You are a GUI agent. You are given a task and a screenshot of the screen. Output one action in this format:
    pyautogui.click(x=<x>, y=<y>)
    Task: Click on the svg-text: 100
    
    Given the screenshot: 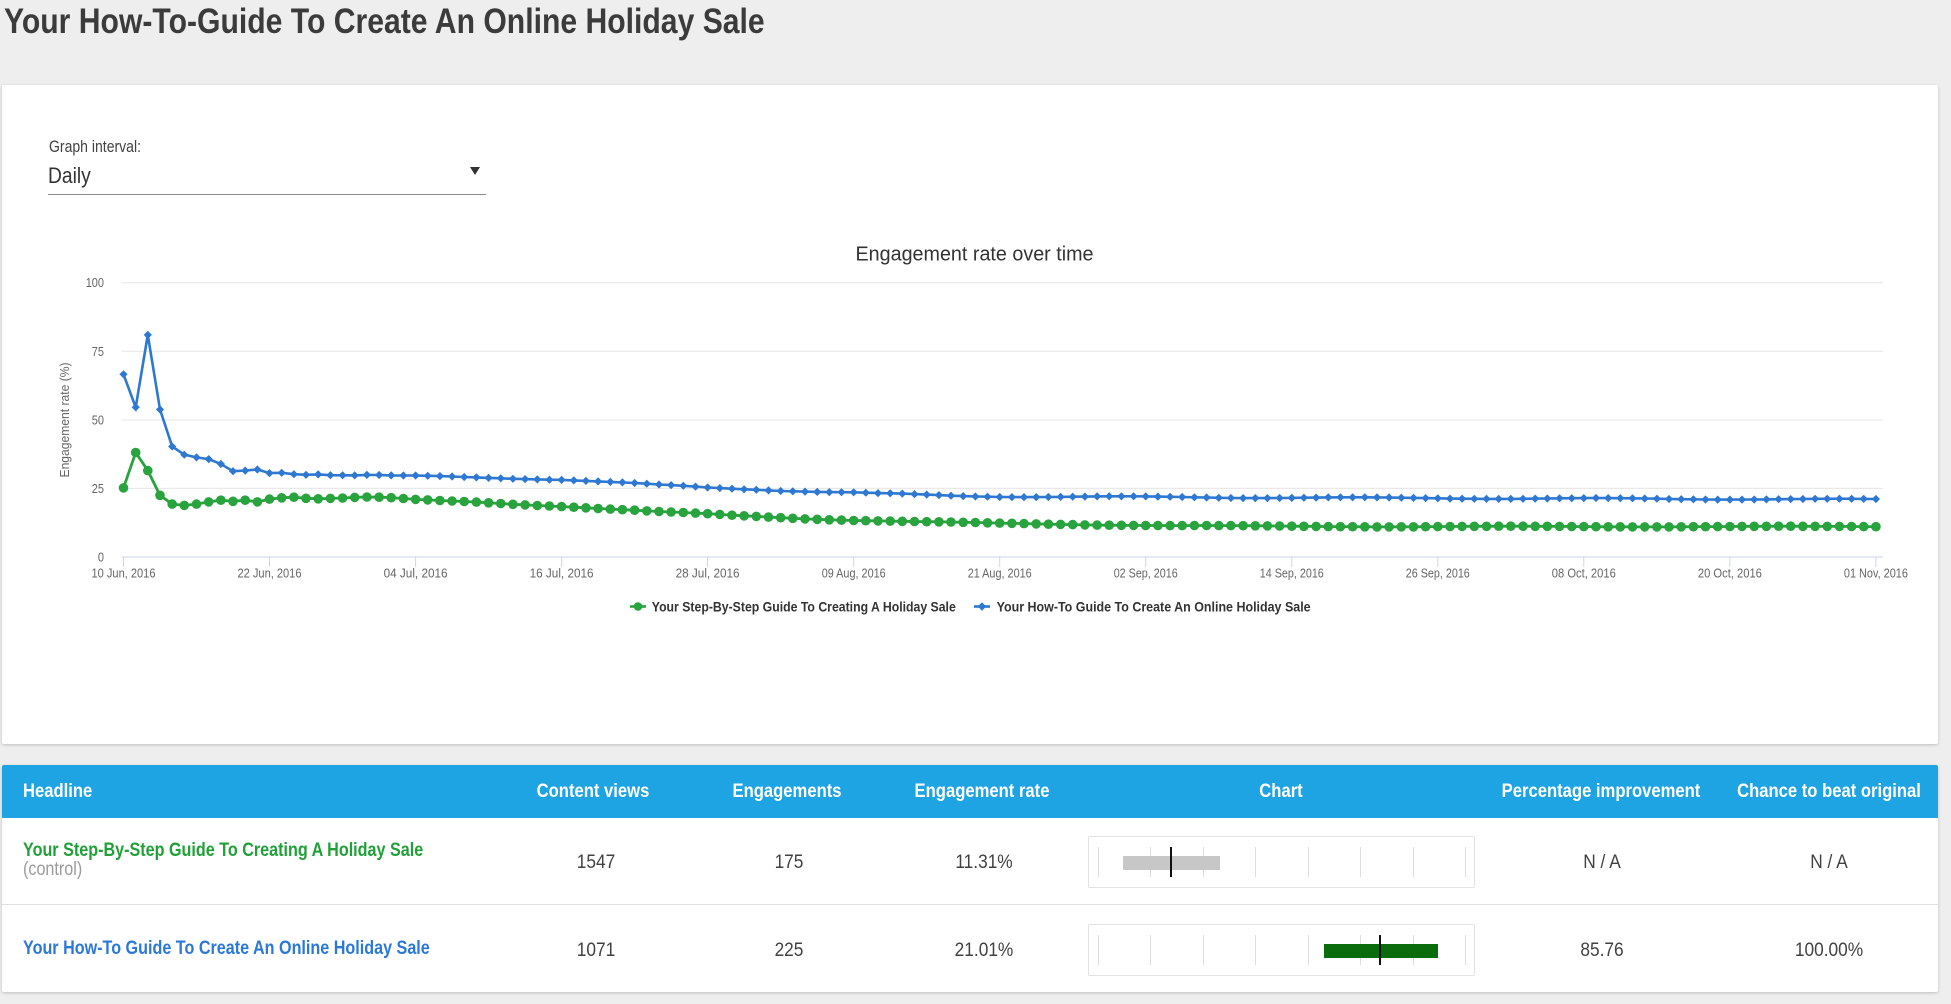 What is the action you would take?
    pyautogui.click(x=95, y=282)
    